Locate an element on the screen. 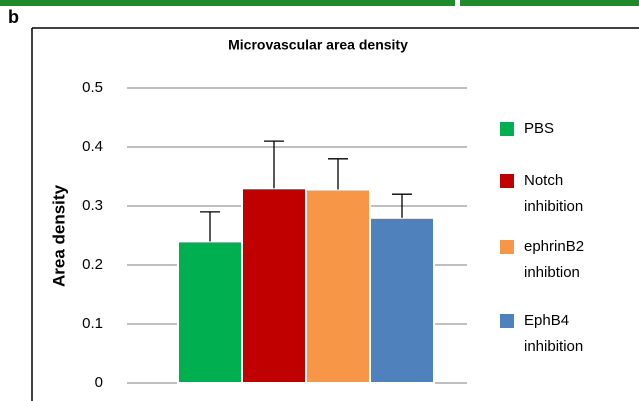 The width and height of the screenshot is (639, 401). y-tick-label: 0.1 is located at coordinates (92, 323).